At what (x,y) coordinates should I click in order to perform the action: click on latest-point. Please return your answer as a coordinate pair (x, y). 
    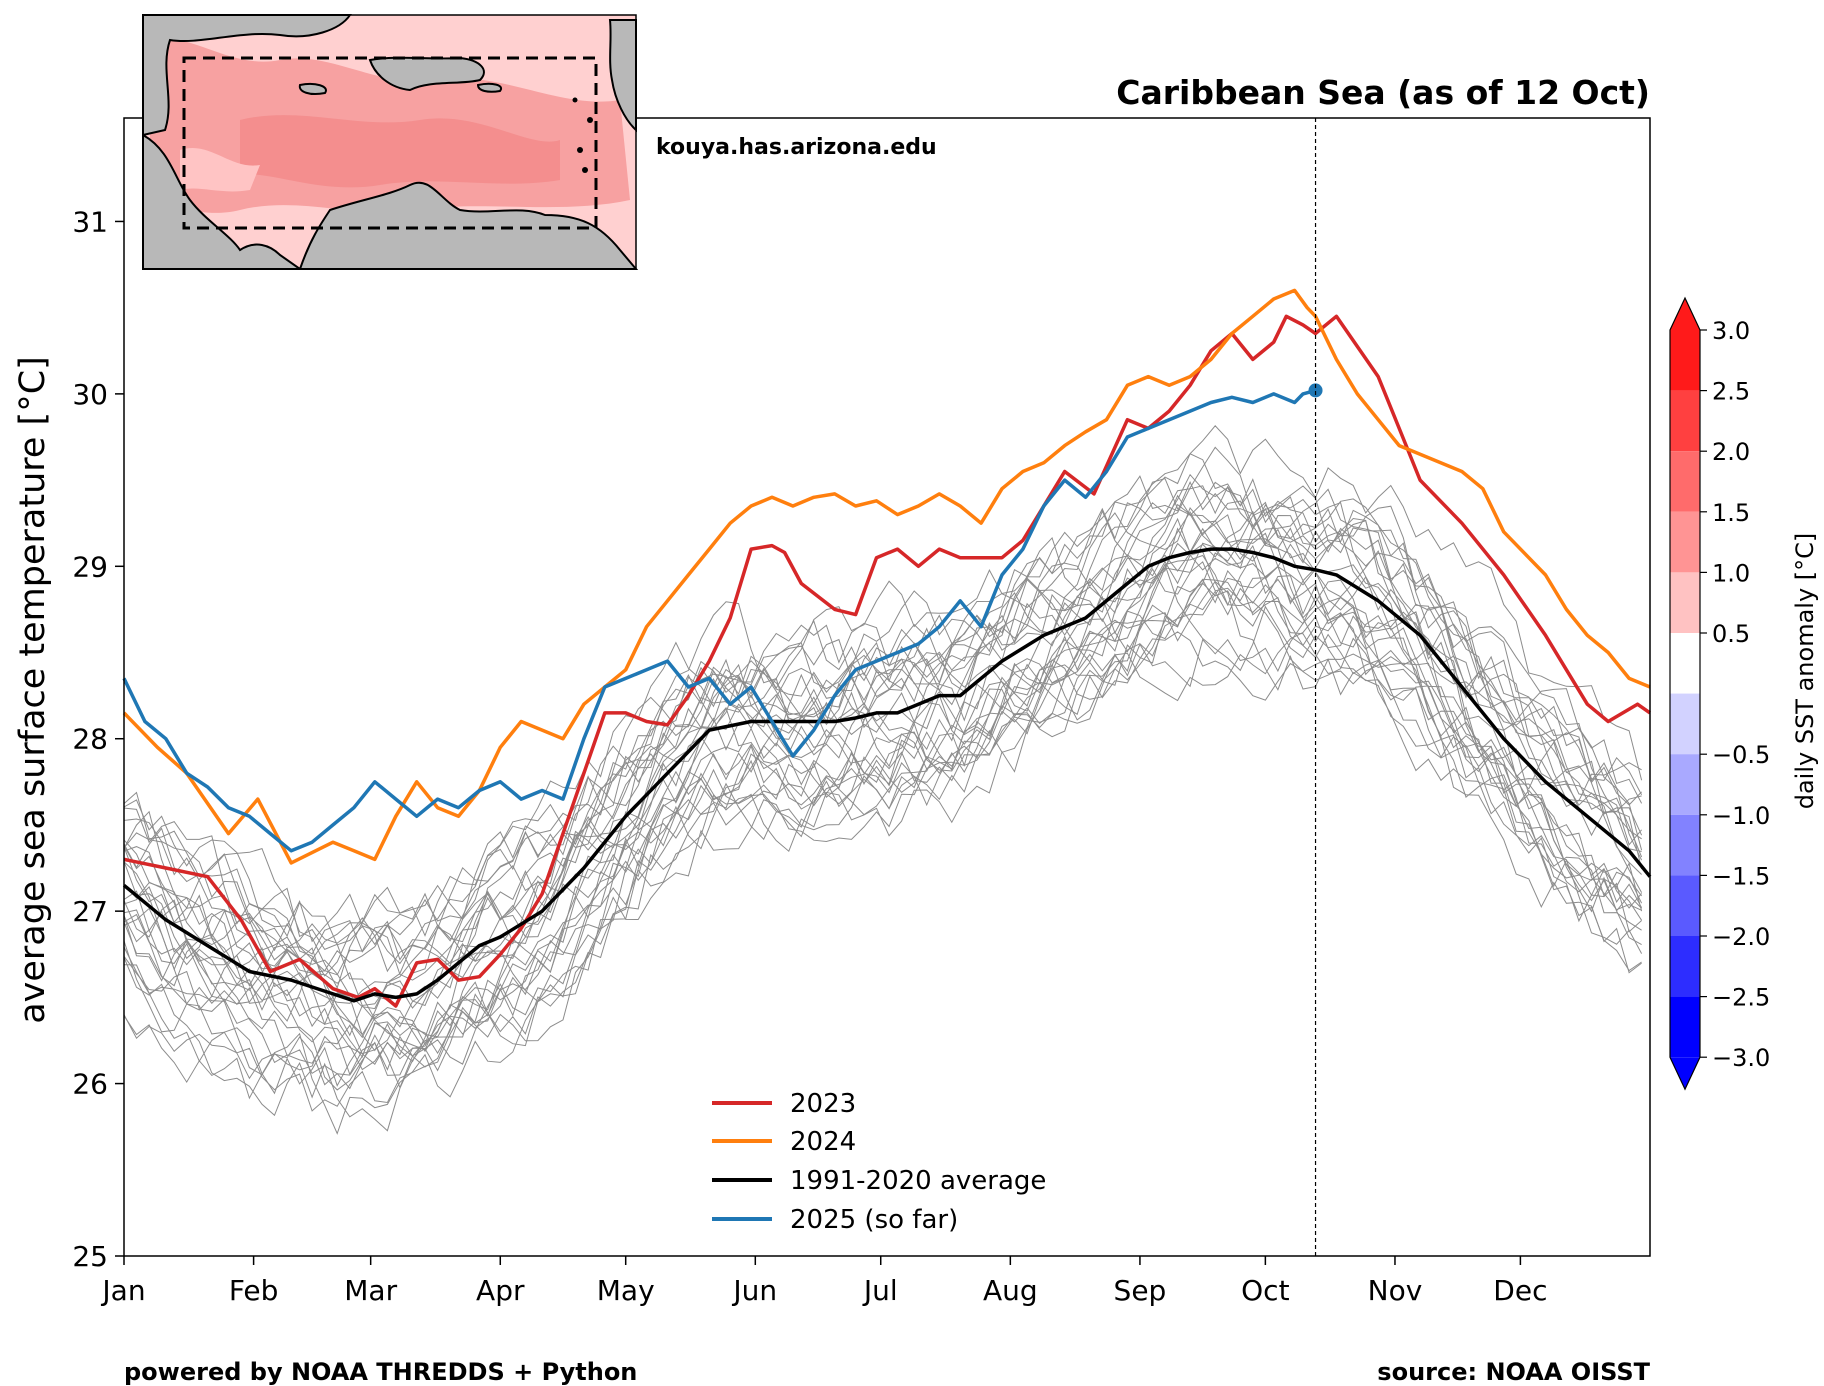
    Looking at the image, I should click on (1315, 390).